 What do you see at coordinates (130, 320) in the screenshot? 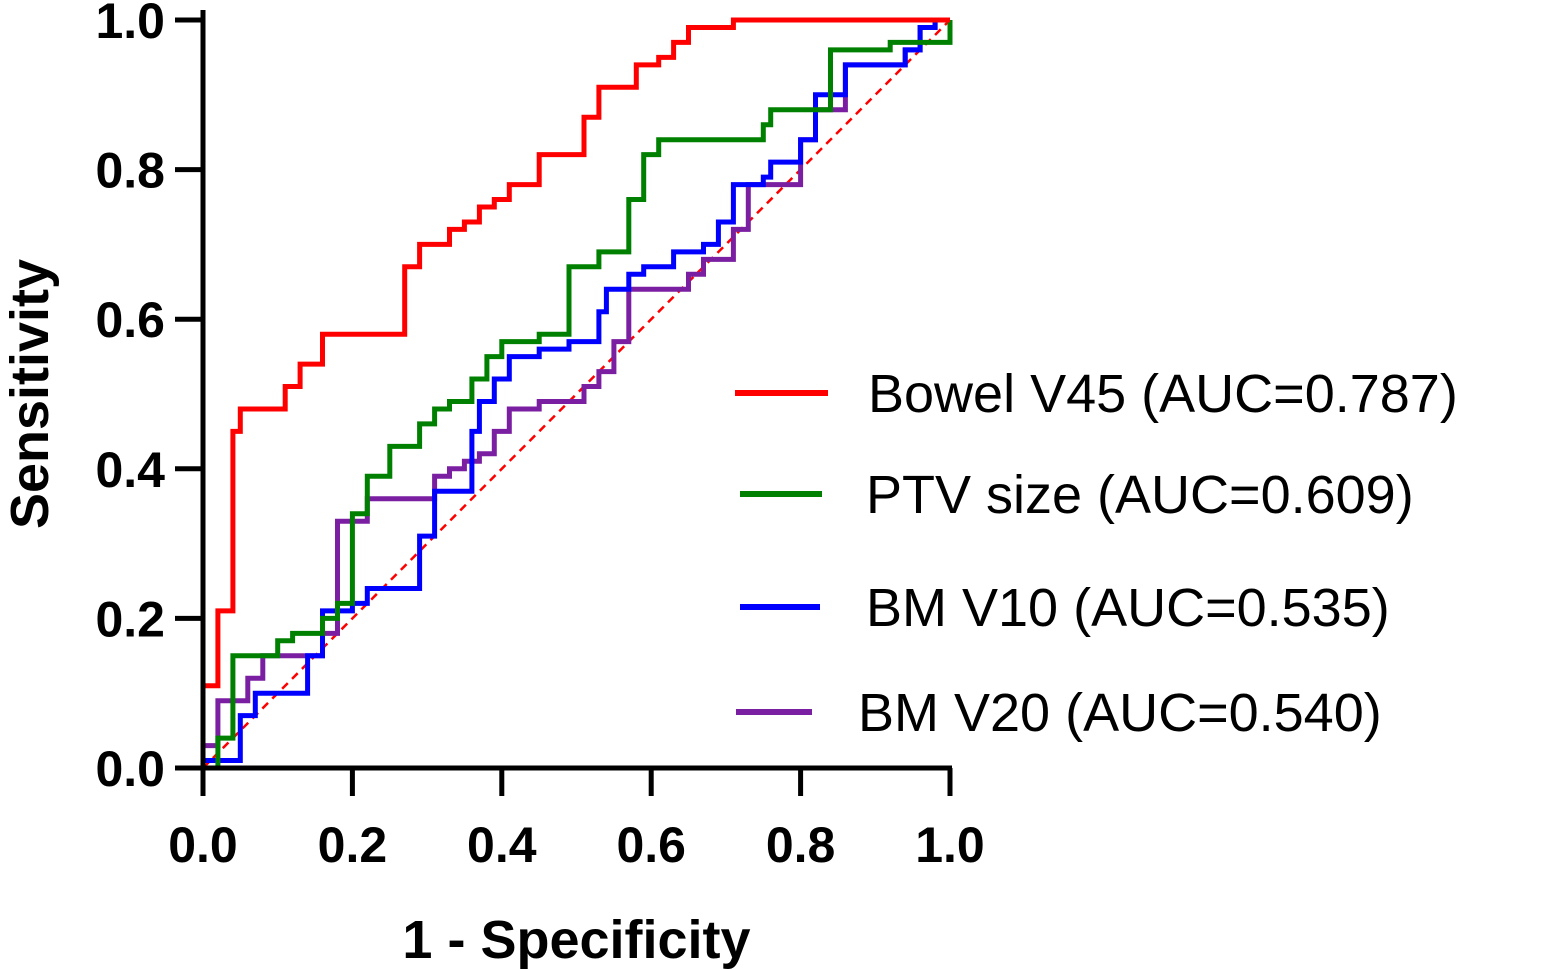
I see `y-tick-label: 0.6` at bounding box center [130, 320].